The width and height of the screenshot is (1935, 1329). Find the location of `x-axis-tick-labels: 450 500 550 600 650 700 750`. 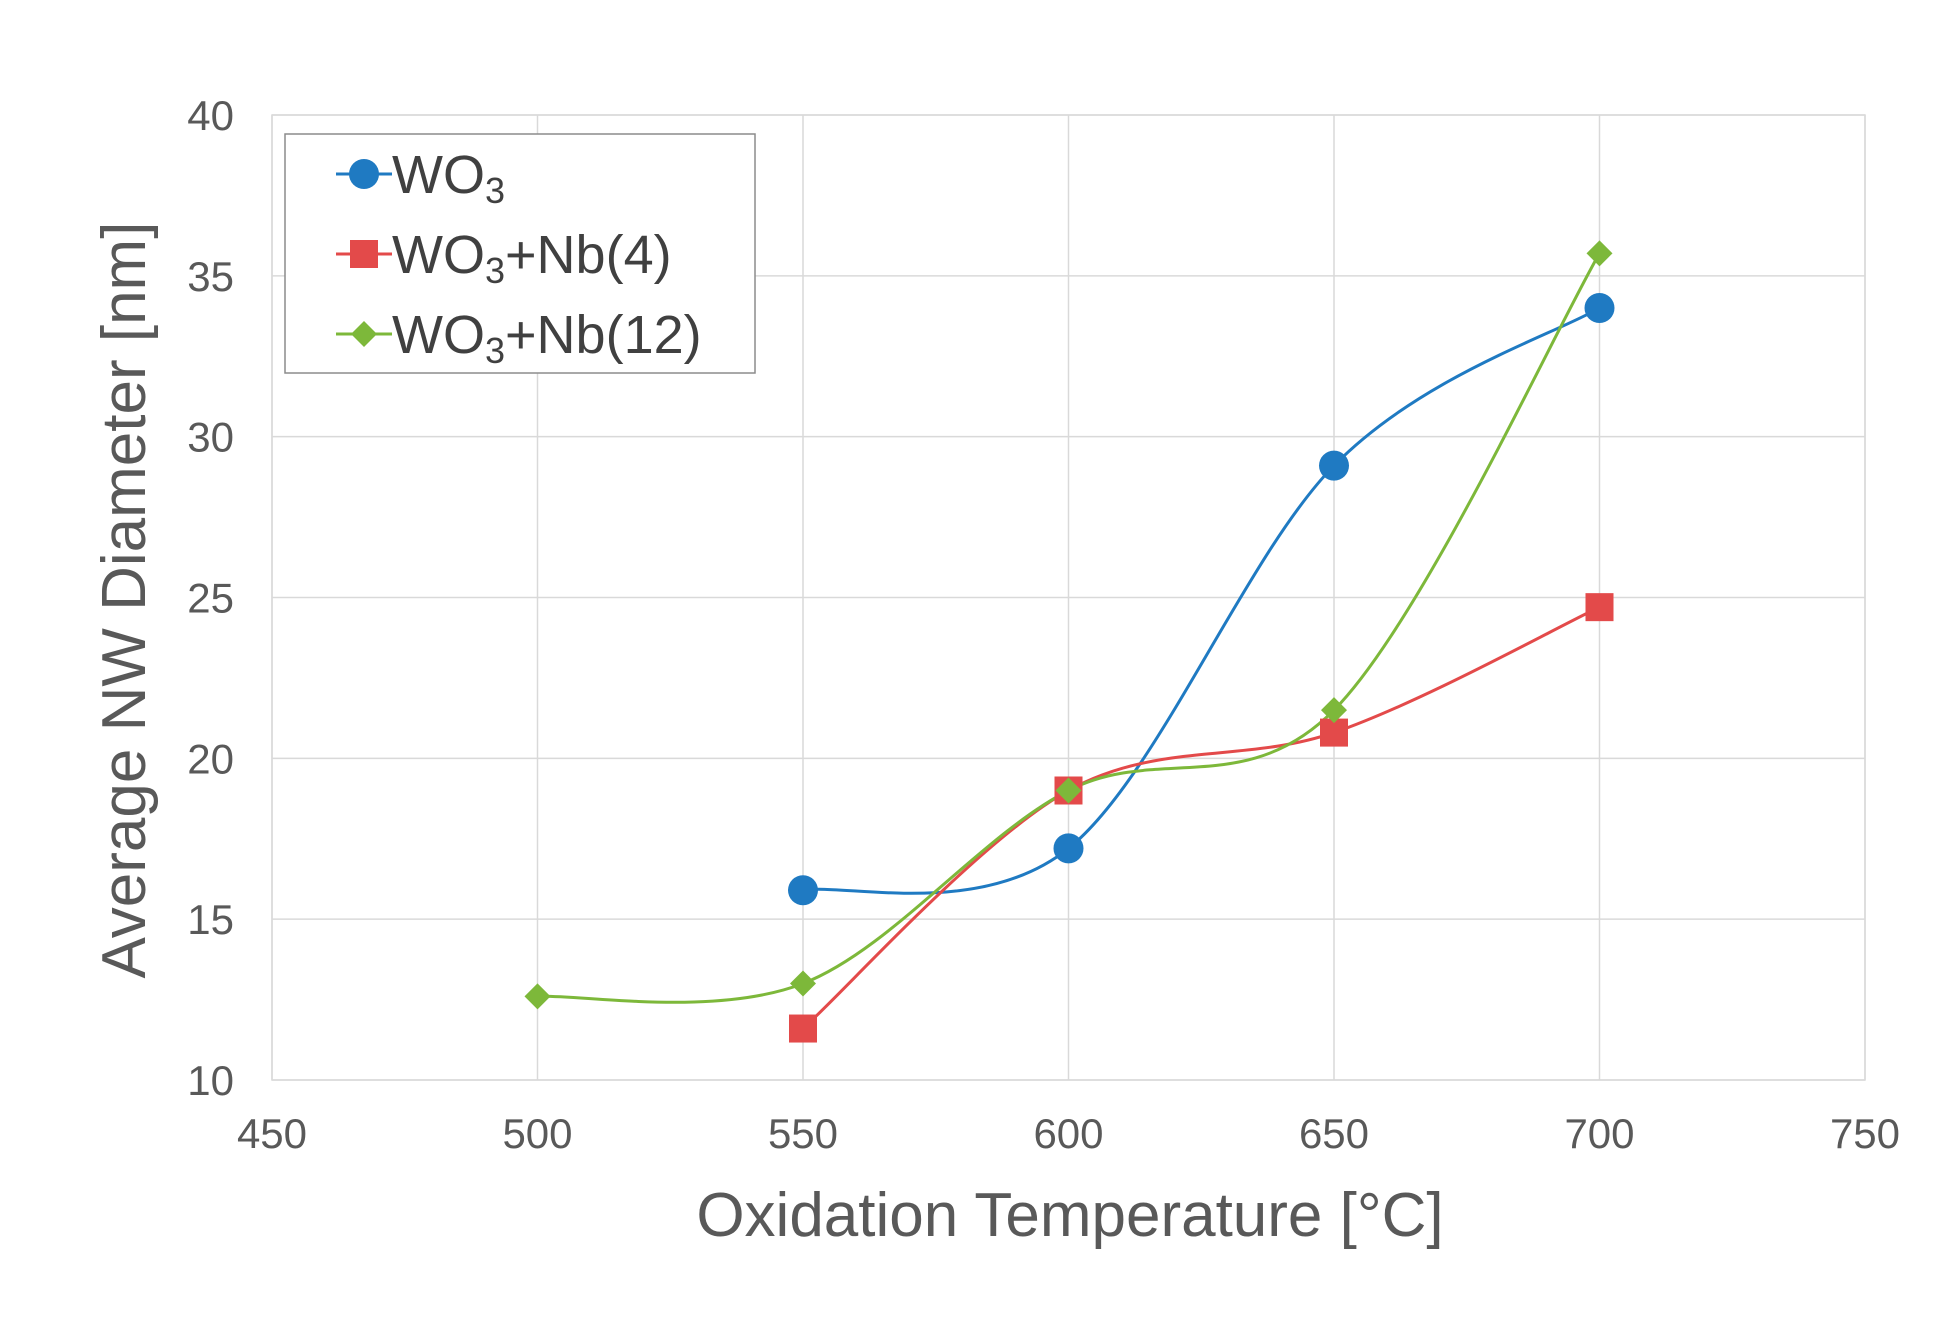

x-axis-tick-labels: 450 500 550 600 650 700 750 is located at coordinates (1068, 1133).